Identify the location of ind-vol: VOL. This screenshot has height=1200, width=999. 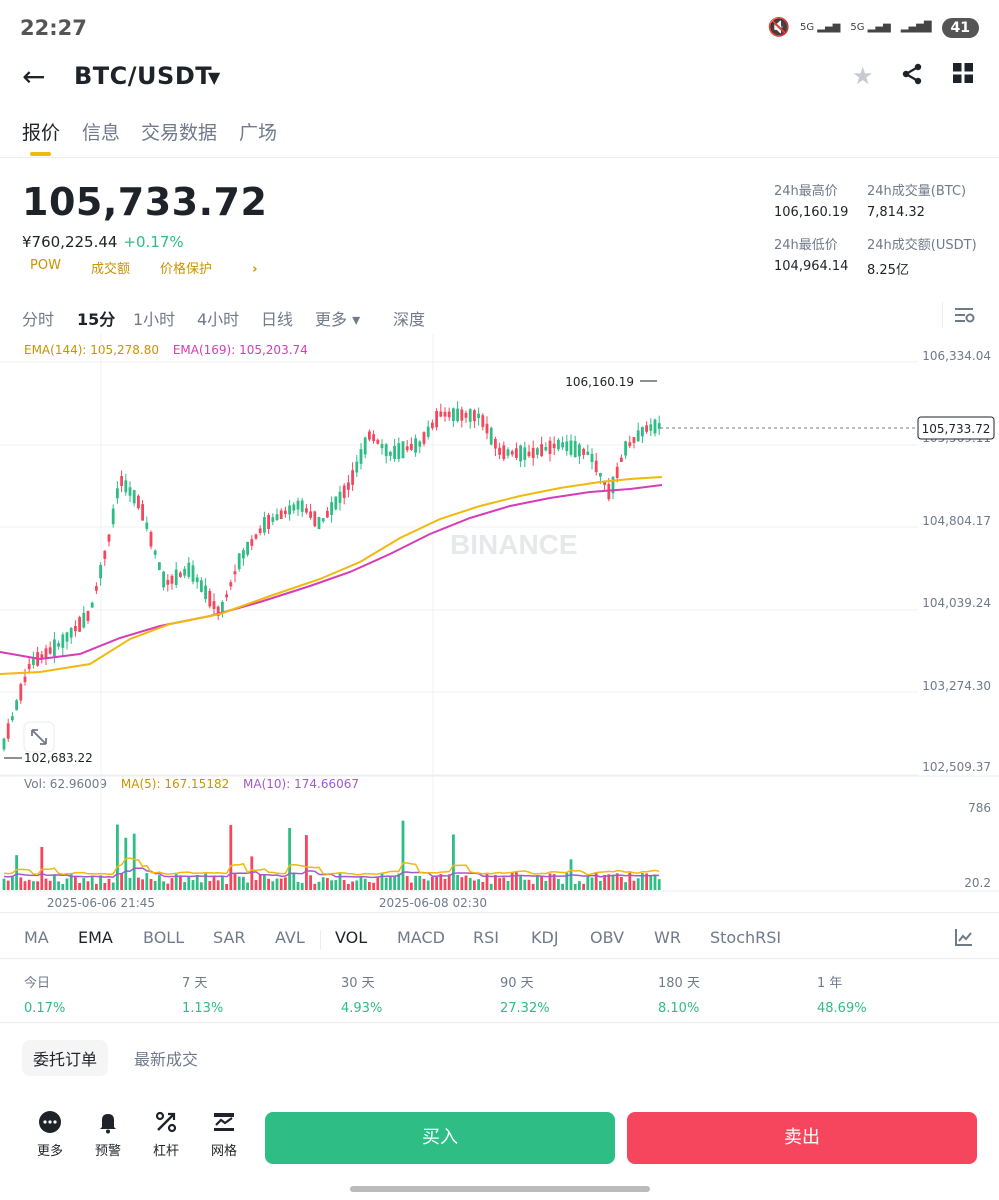
(351, 937).